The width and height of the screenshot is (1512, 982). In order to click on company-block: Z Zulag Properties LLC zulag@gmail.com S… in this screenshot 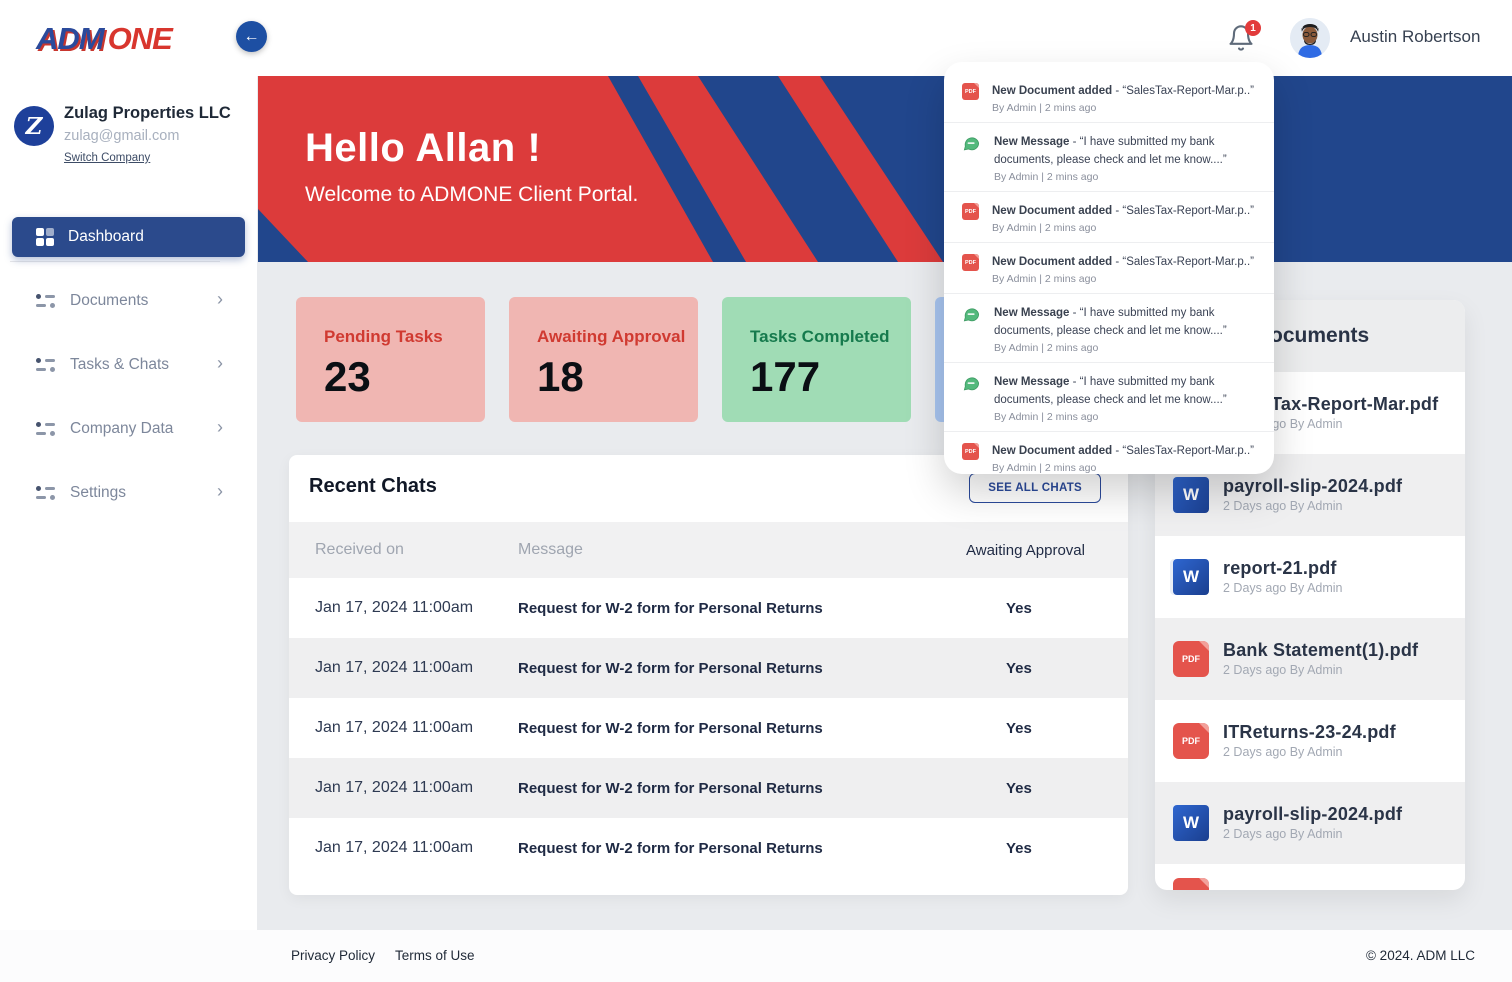, I will do `click(129, 135)`.